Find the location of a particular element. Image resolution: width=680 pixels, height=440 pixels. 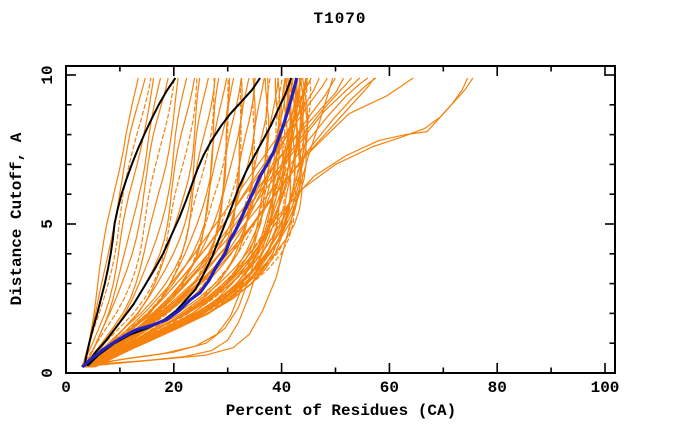

x-tick-label: 80 is located at coordinates (497, 388).